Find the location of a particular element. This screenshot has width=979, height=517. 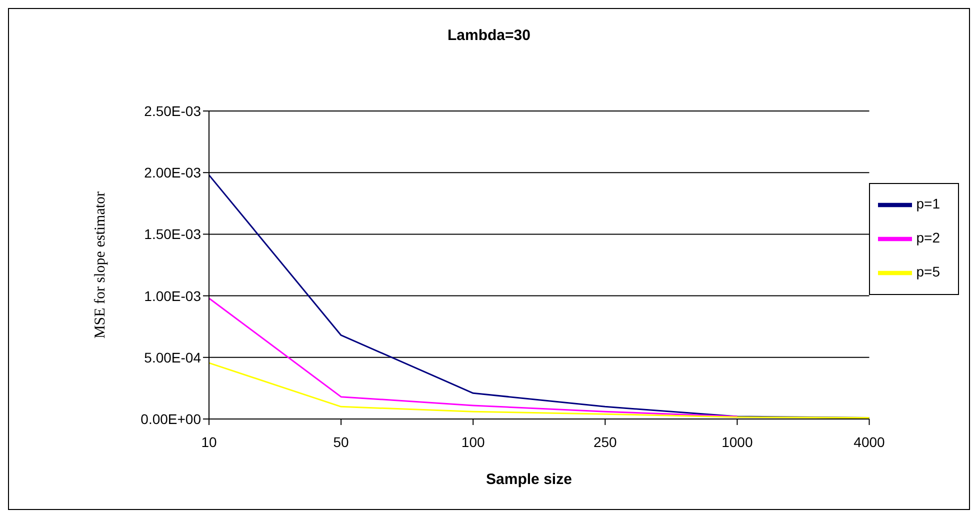

x-tick-label: 1000 is located at coordinates (737, 442).